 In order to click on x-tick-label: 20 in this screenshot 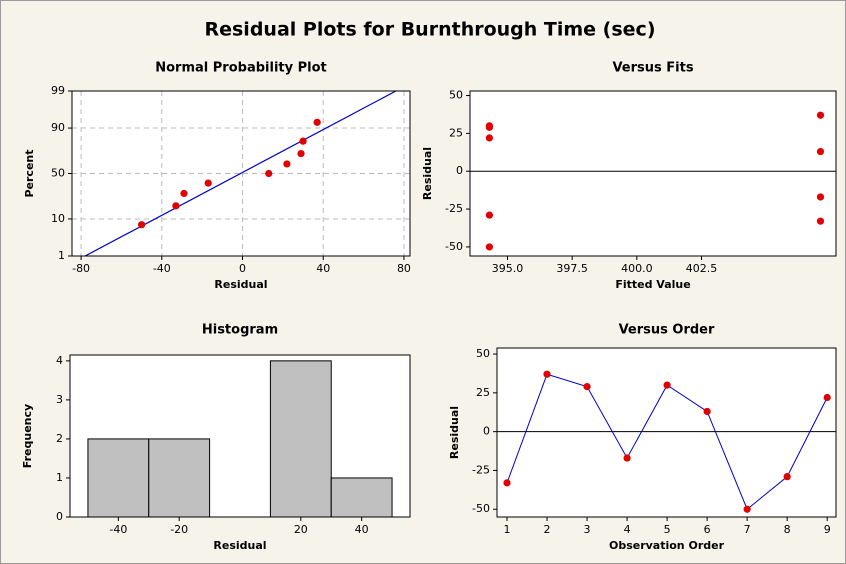, I will do `click(301, 529)`.